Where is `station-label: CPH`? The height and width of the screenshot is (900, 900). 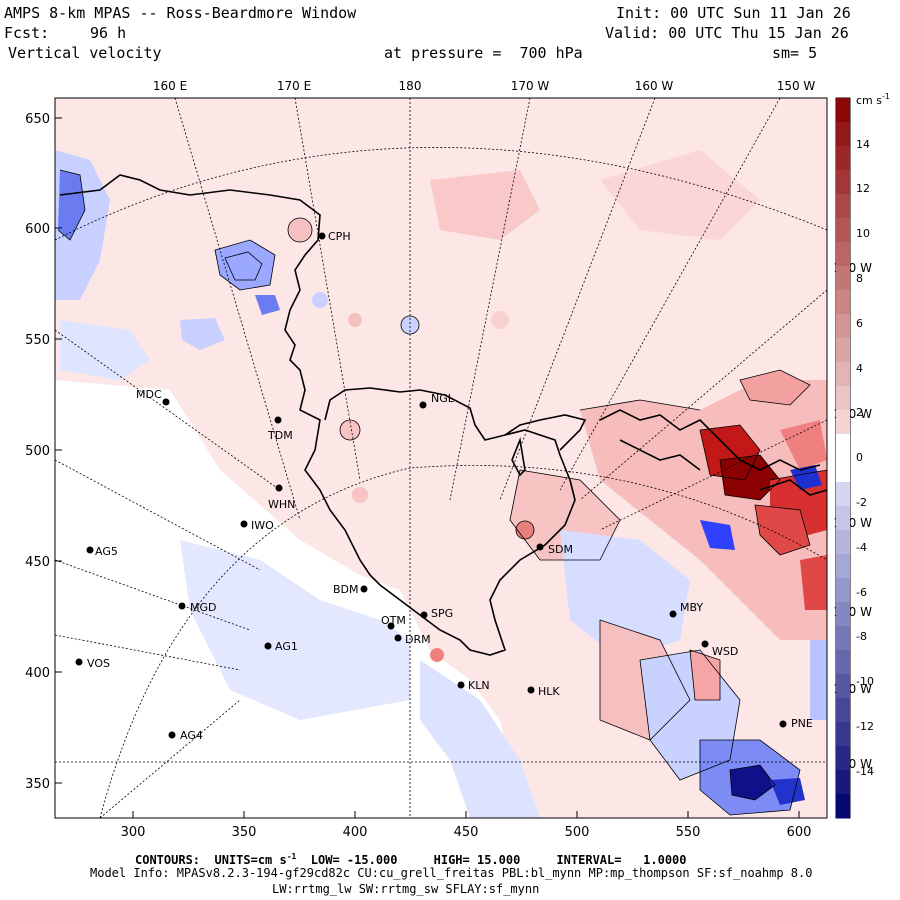 station-label: CPH is located at coordinates (339, 236).